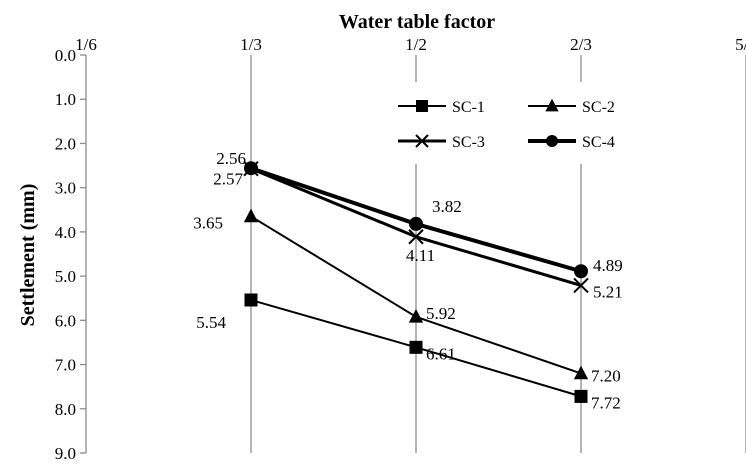  Describe the element at coordinates (740, 44) in the screenshot. I see `x-tick-label: 5/6` at that location.